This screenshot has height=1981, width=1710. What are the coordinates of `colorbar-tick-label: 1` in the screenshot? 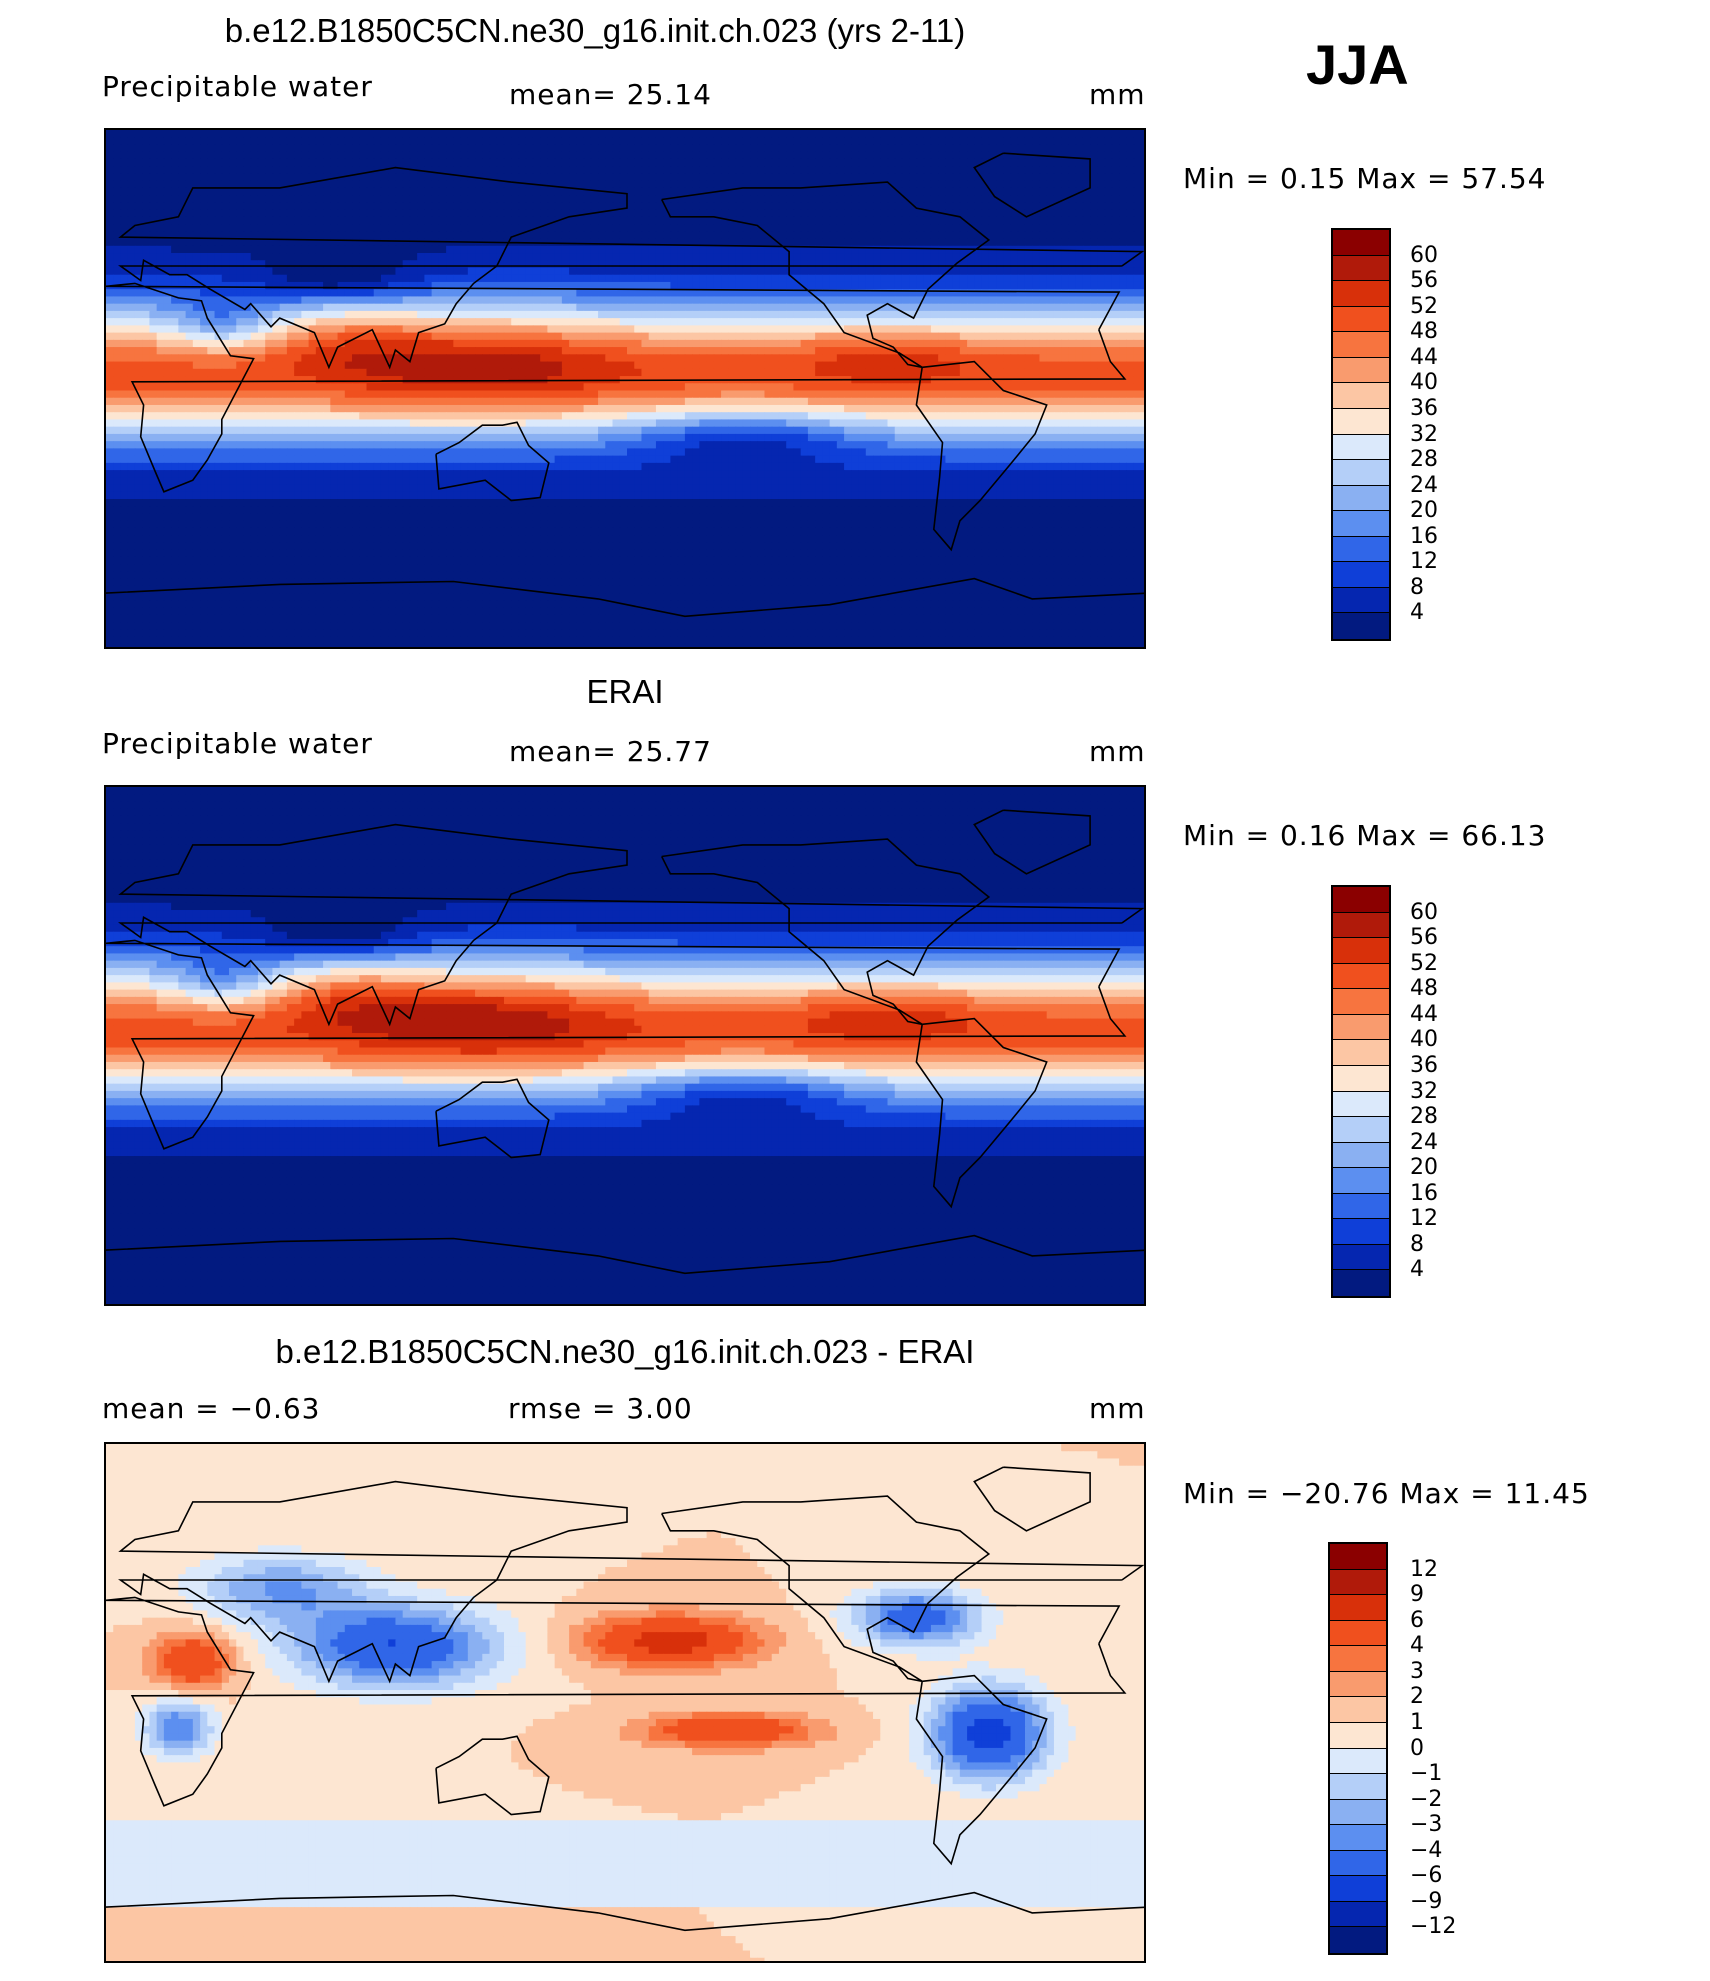 It's located at (1417, 1722).